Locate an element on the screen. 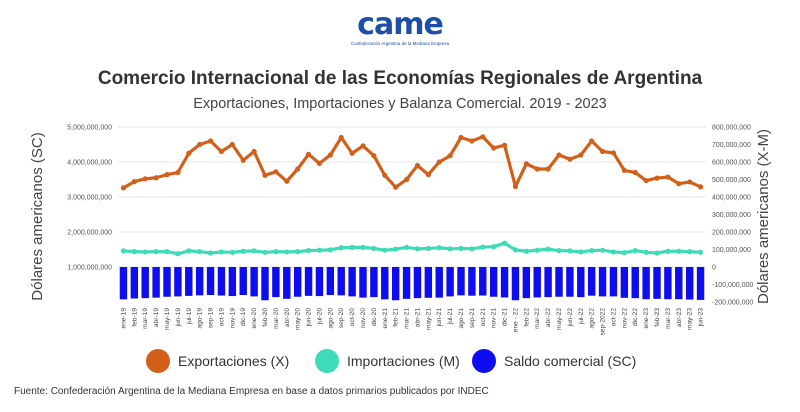 The width and height of the screenshot is (800, 412). left-tick-label: 1,000,000,000 is located at coordinates (89, 268).